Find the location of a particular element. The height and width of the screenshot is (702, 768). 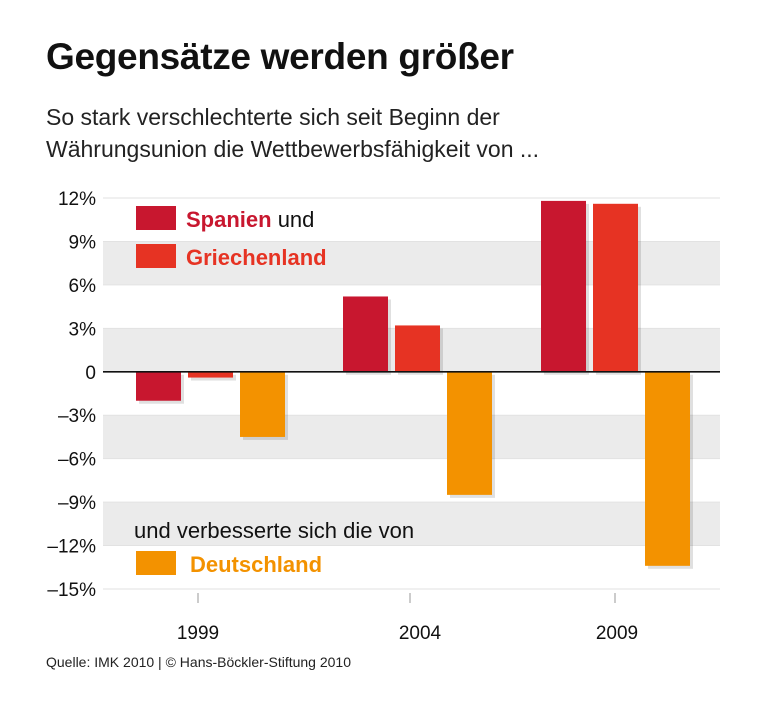

y-tick-label: –12% is located at coordinates (71, 547).